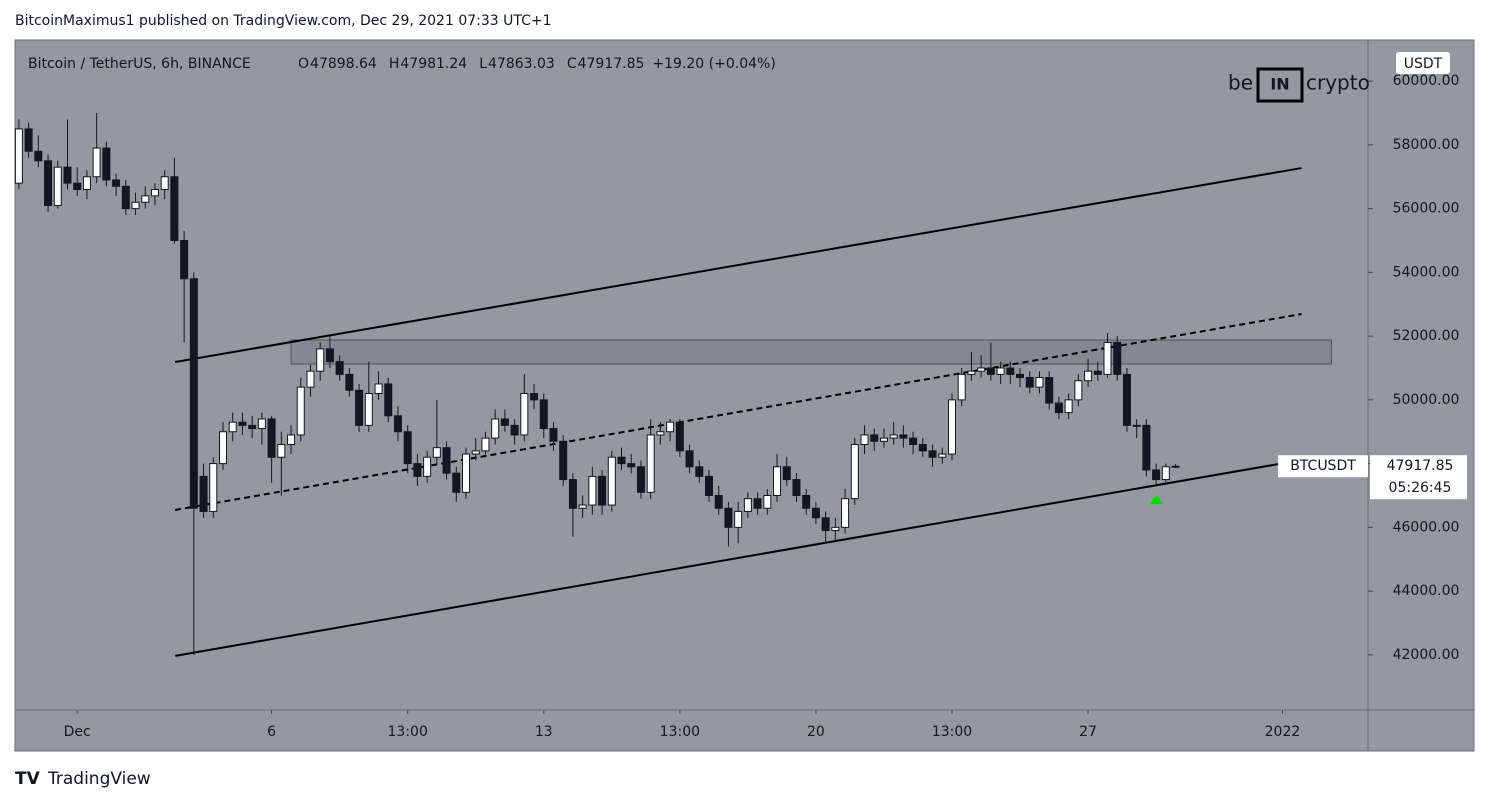 This screenshot has height=809, width=1489. I want to click on x-tick-label: Dec, so click(77, 732).